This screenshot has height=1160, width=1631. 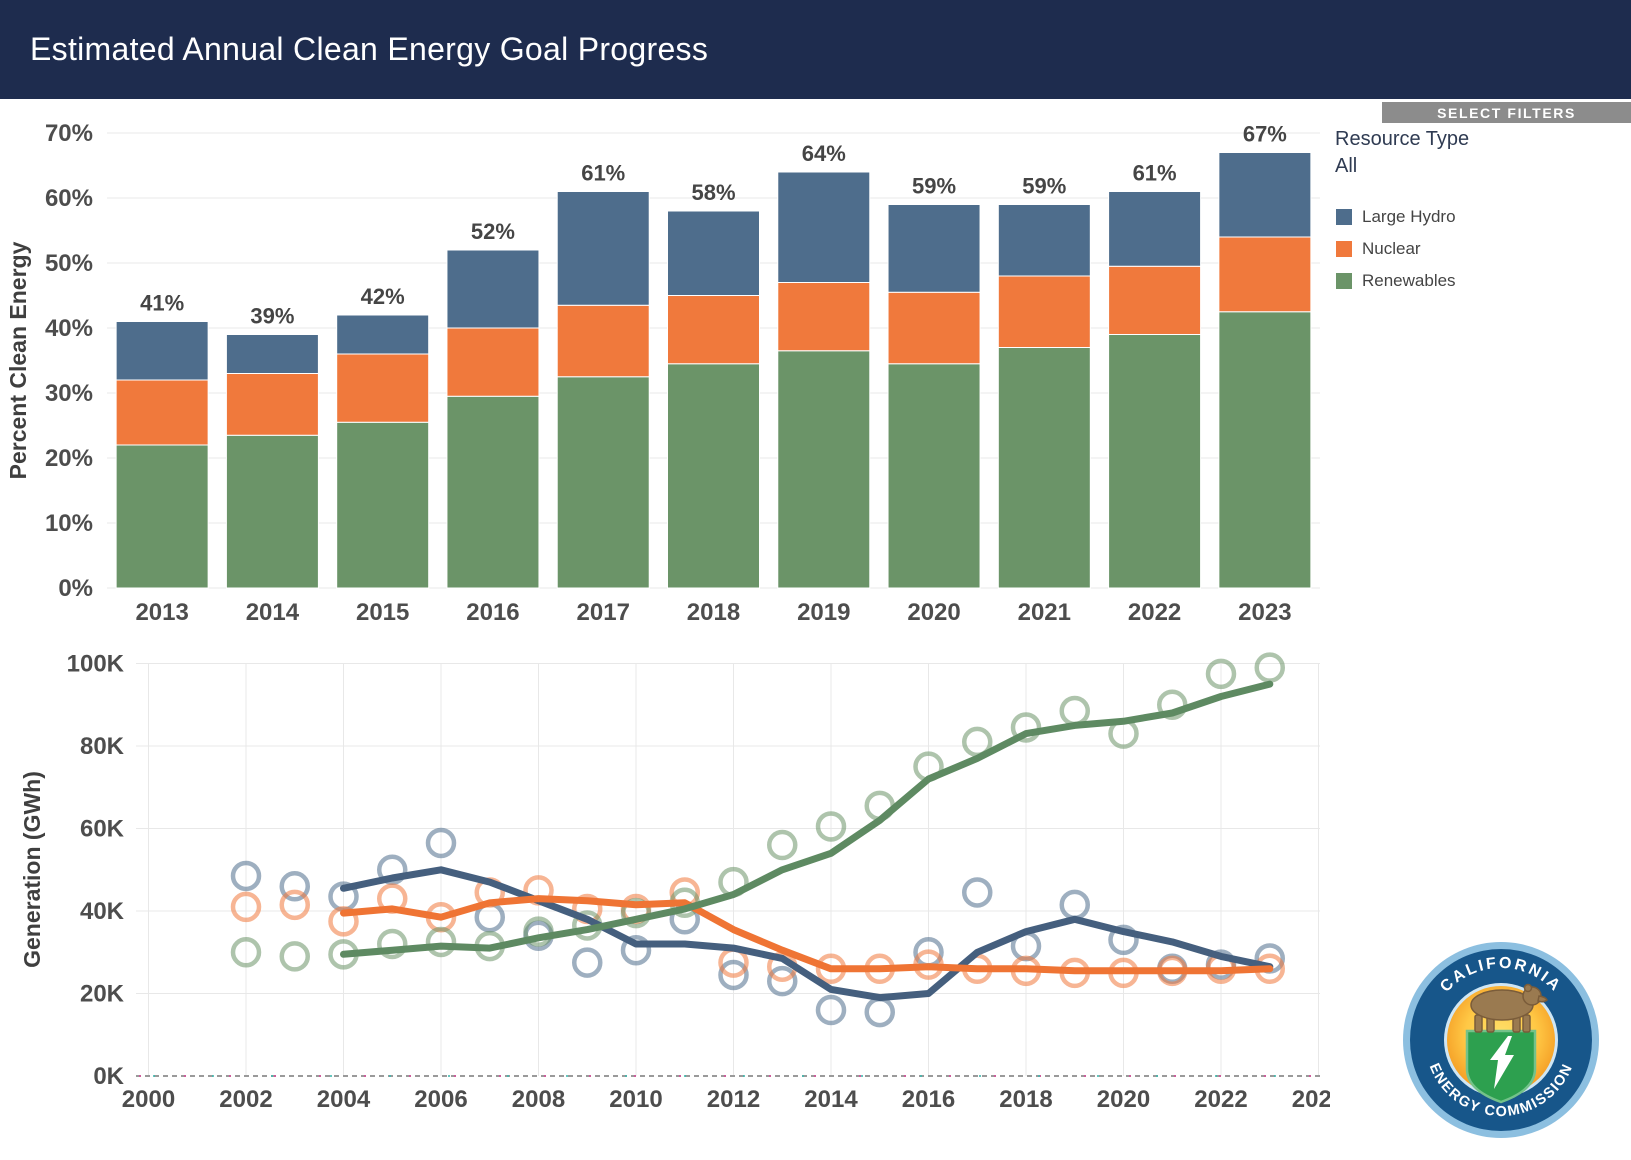 What do you see at coordinates (1044, 240) in the screenshot?
I see `bar-segment-2021-large-hydro` at bounding box center [1044, 240].